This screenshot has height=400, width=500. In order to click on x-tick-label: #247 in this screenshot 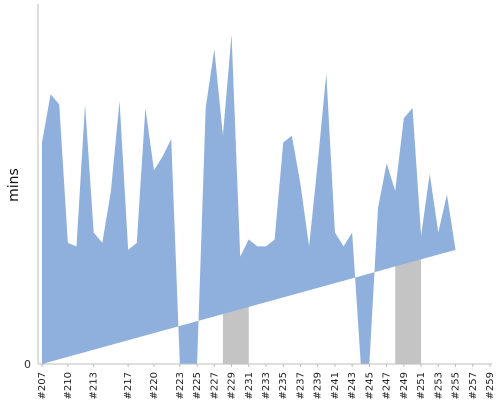, I will do `click(387, 385)`.